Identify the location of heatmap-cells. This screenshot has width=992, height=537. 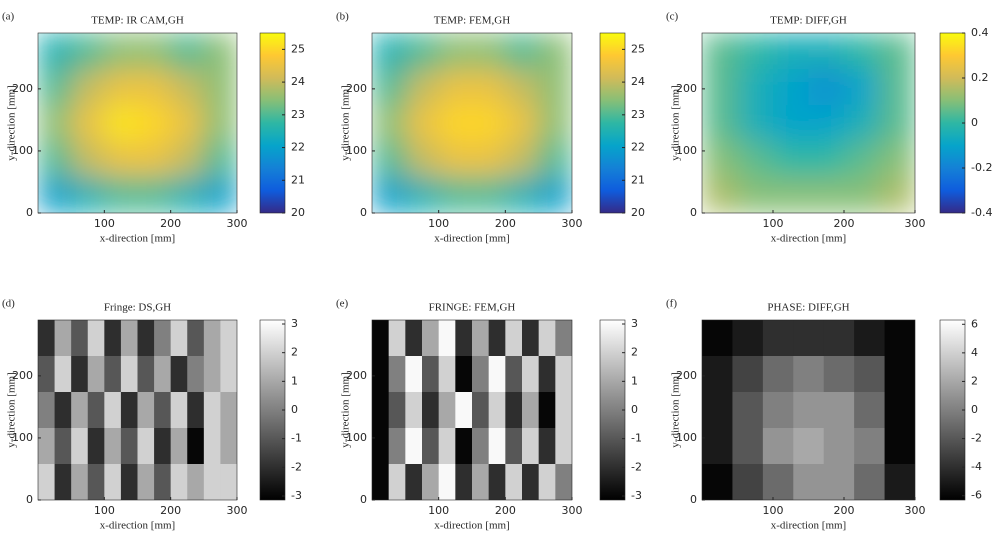
(472, 123).